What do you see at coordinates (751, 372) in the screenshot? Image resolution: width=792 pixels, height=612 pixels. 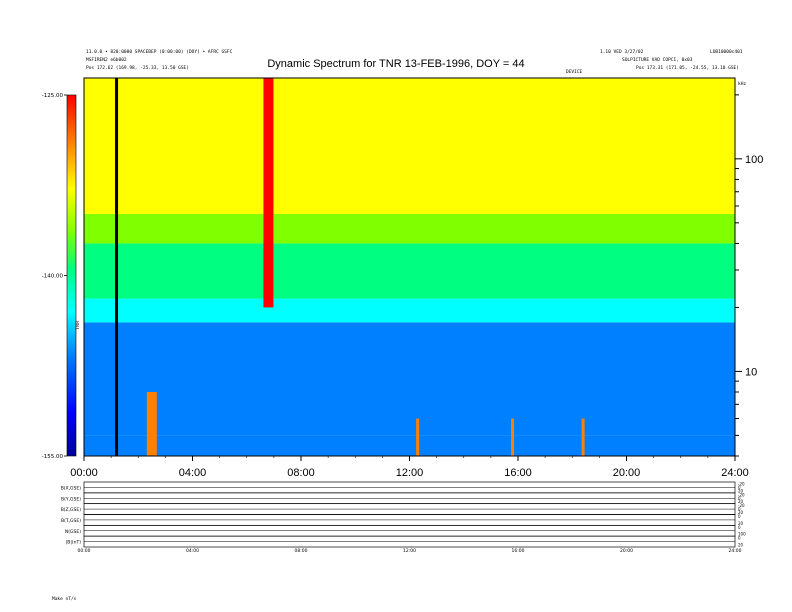 I see `y-tick-label: 10` at bounding box center [751, 372].